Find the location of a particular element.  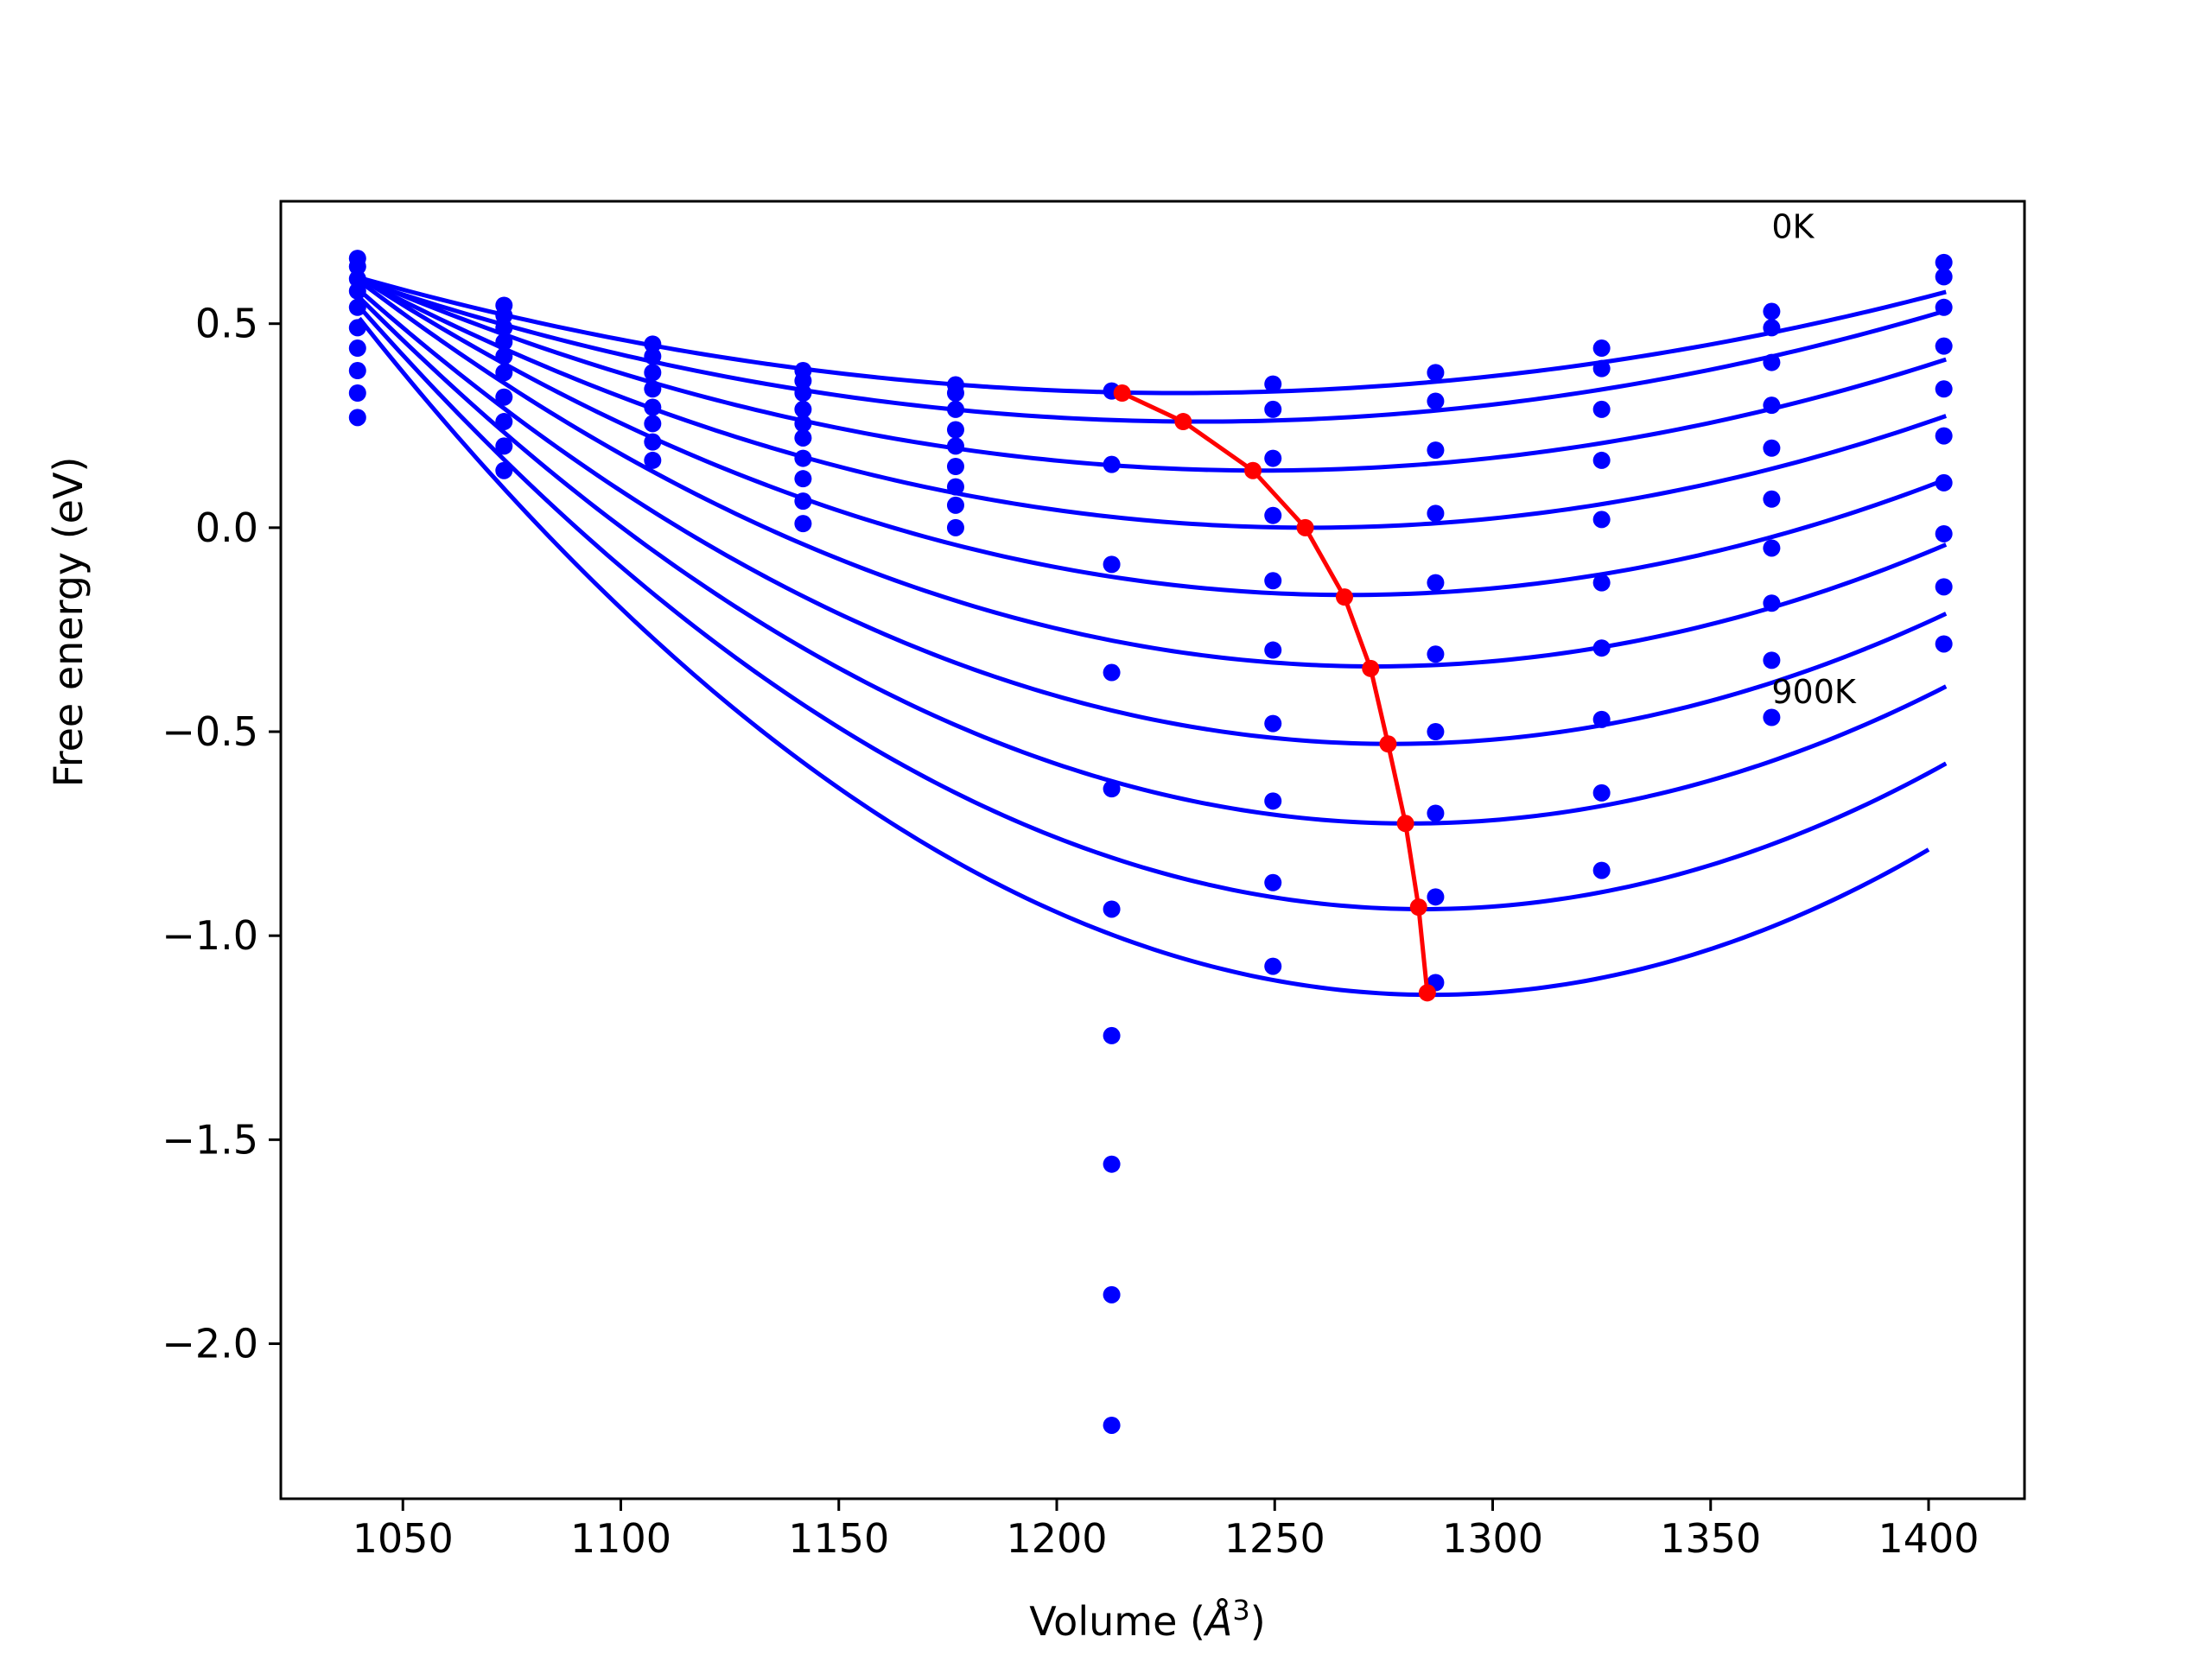

fit-curve-100K is located at coordinates (1153, 351).